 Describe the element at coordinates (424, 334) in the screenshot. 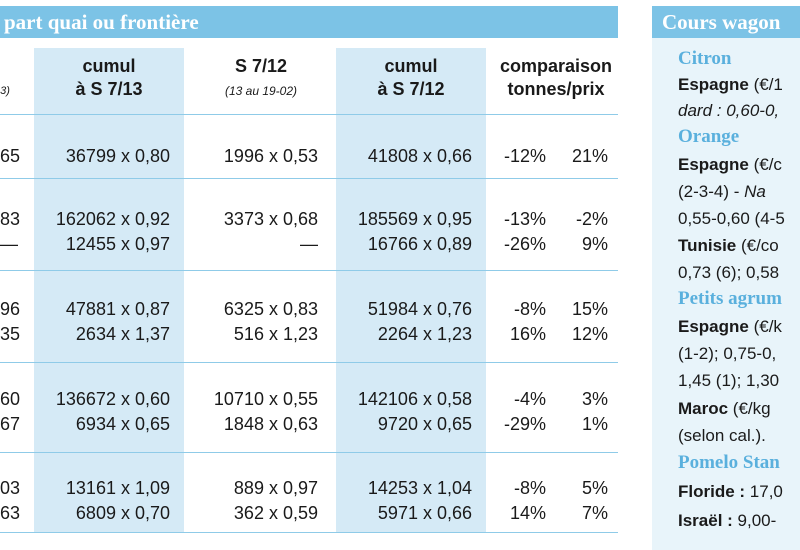

I see `table-cell-cumul-12: 2264 x 1,23` at that location.